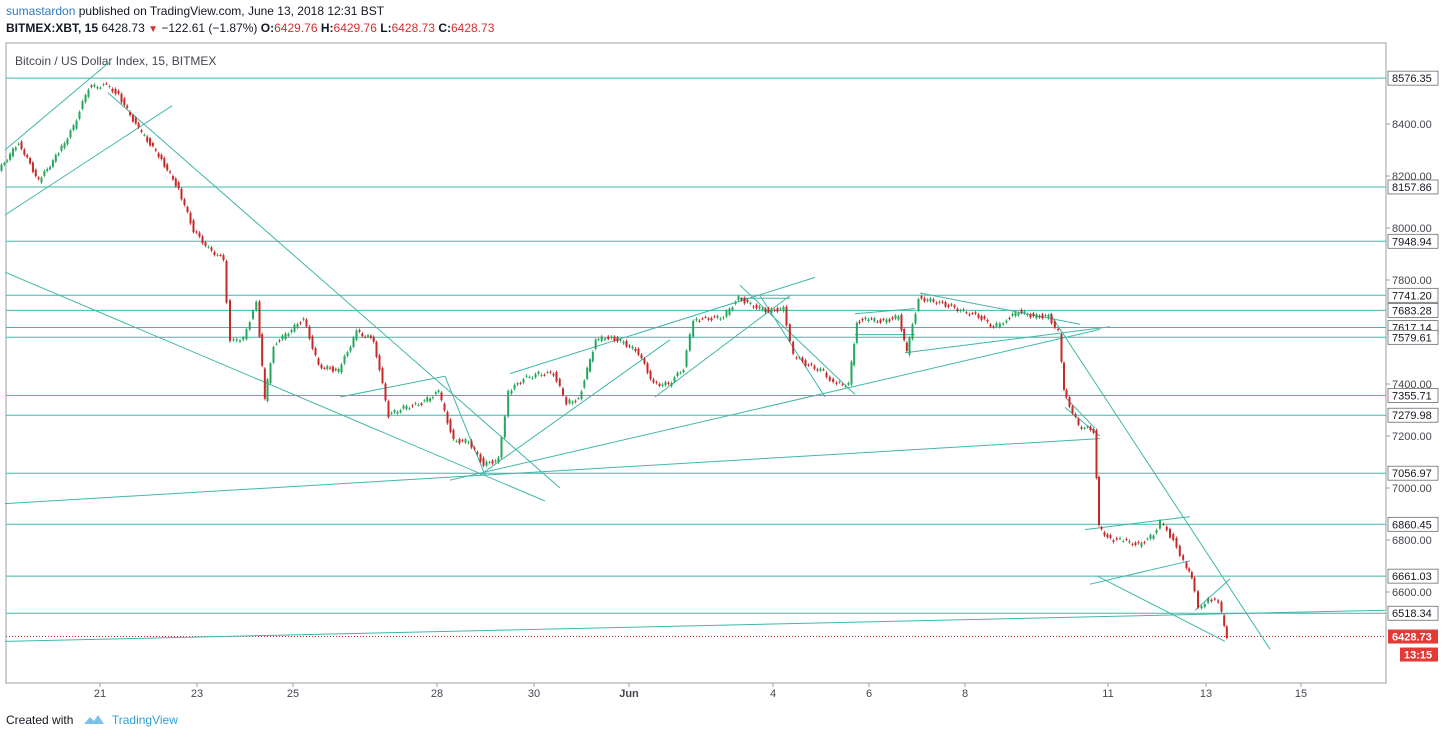 This screenshot has height=738, width=1443. What do you see at coordinates (1412, 188) in the screenshot?
I see `level-tag-label: 8157.86` at bounding box center [1412, 188].